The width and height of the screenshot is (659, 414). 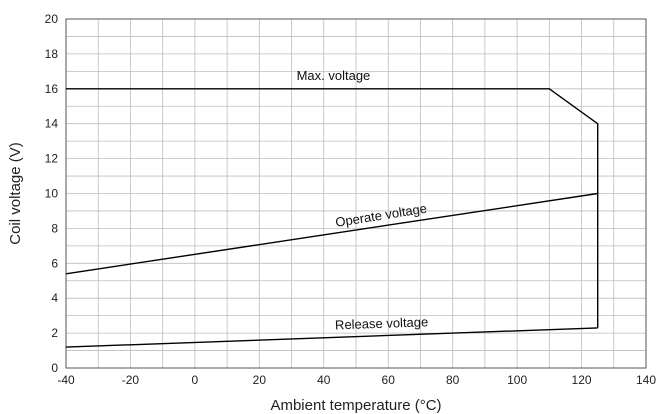 I want to click on x-tick-label: 40, so click(x=324, y=380).